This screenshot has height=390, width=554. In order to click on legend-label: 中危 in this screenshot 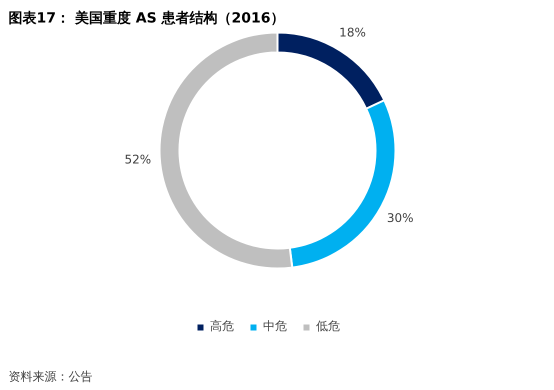, I will do `click(275, 326)`.